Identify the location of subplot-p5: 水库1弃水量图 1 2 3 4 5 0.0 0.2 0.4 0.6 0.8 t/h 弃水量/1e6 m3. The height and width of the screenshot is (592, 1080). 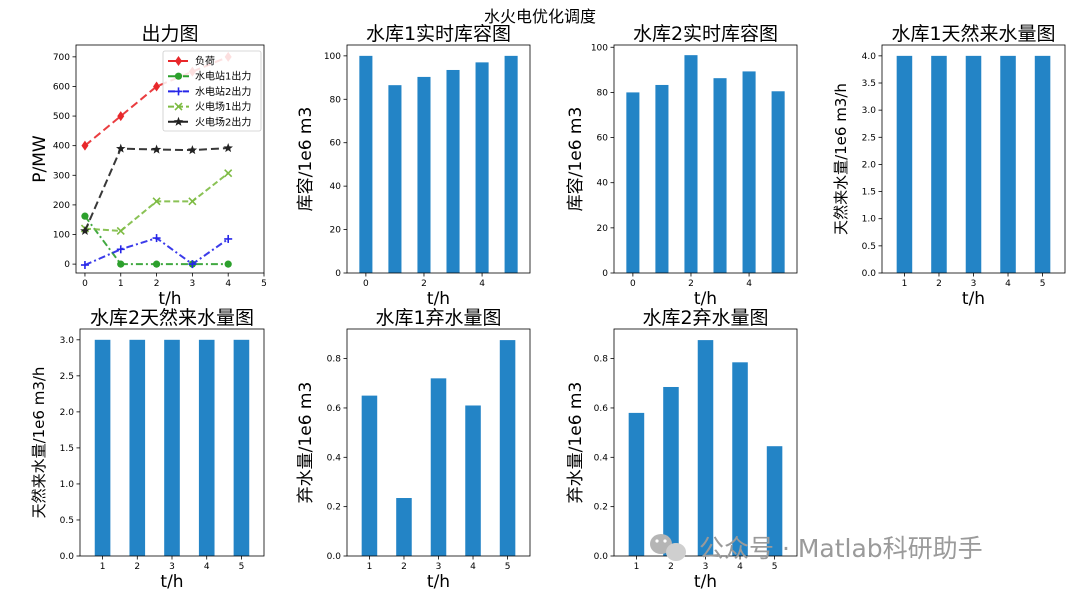
(413, 449).